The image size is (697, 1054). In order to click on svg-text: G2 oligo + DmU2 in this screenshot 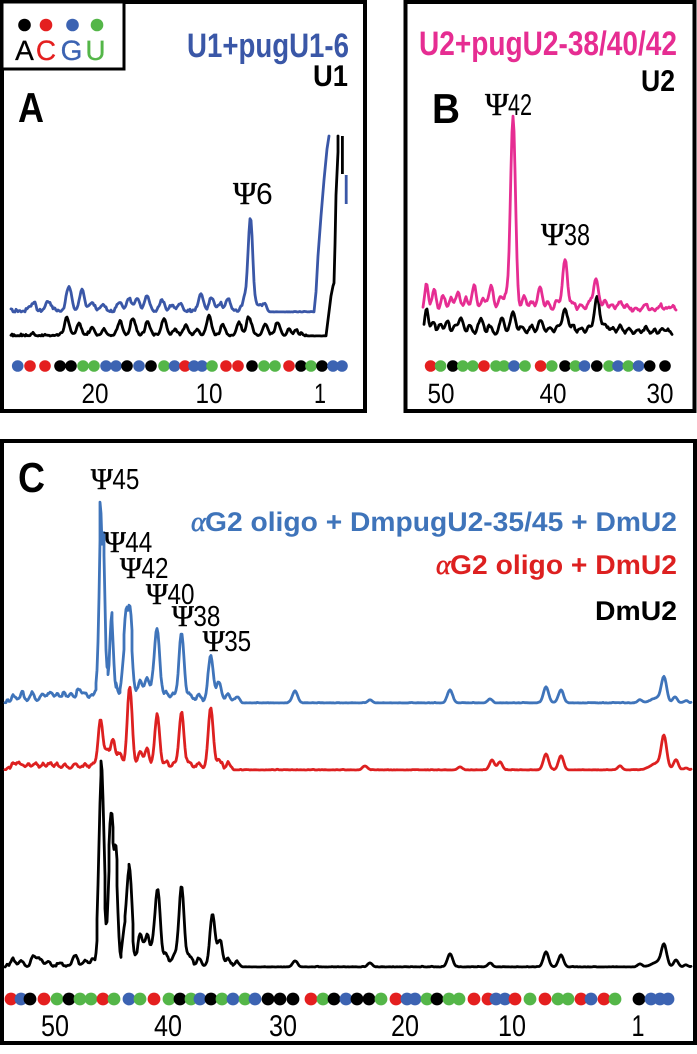, I will do `click(563, 565)`.